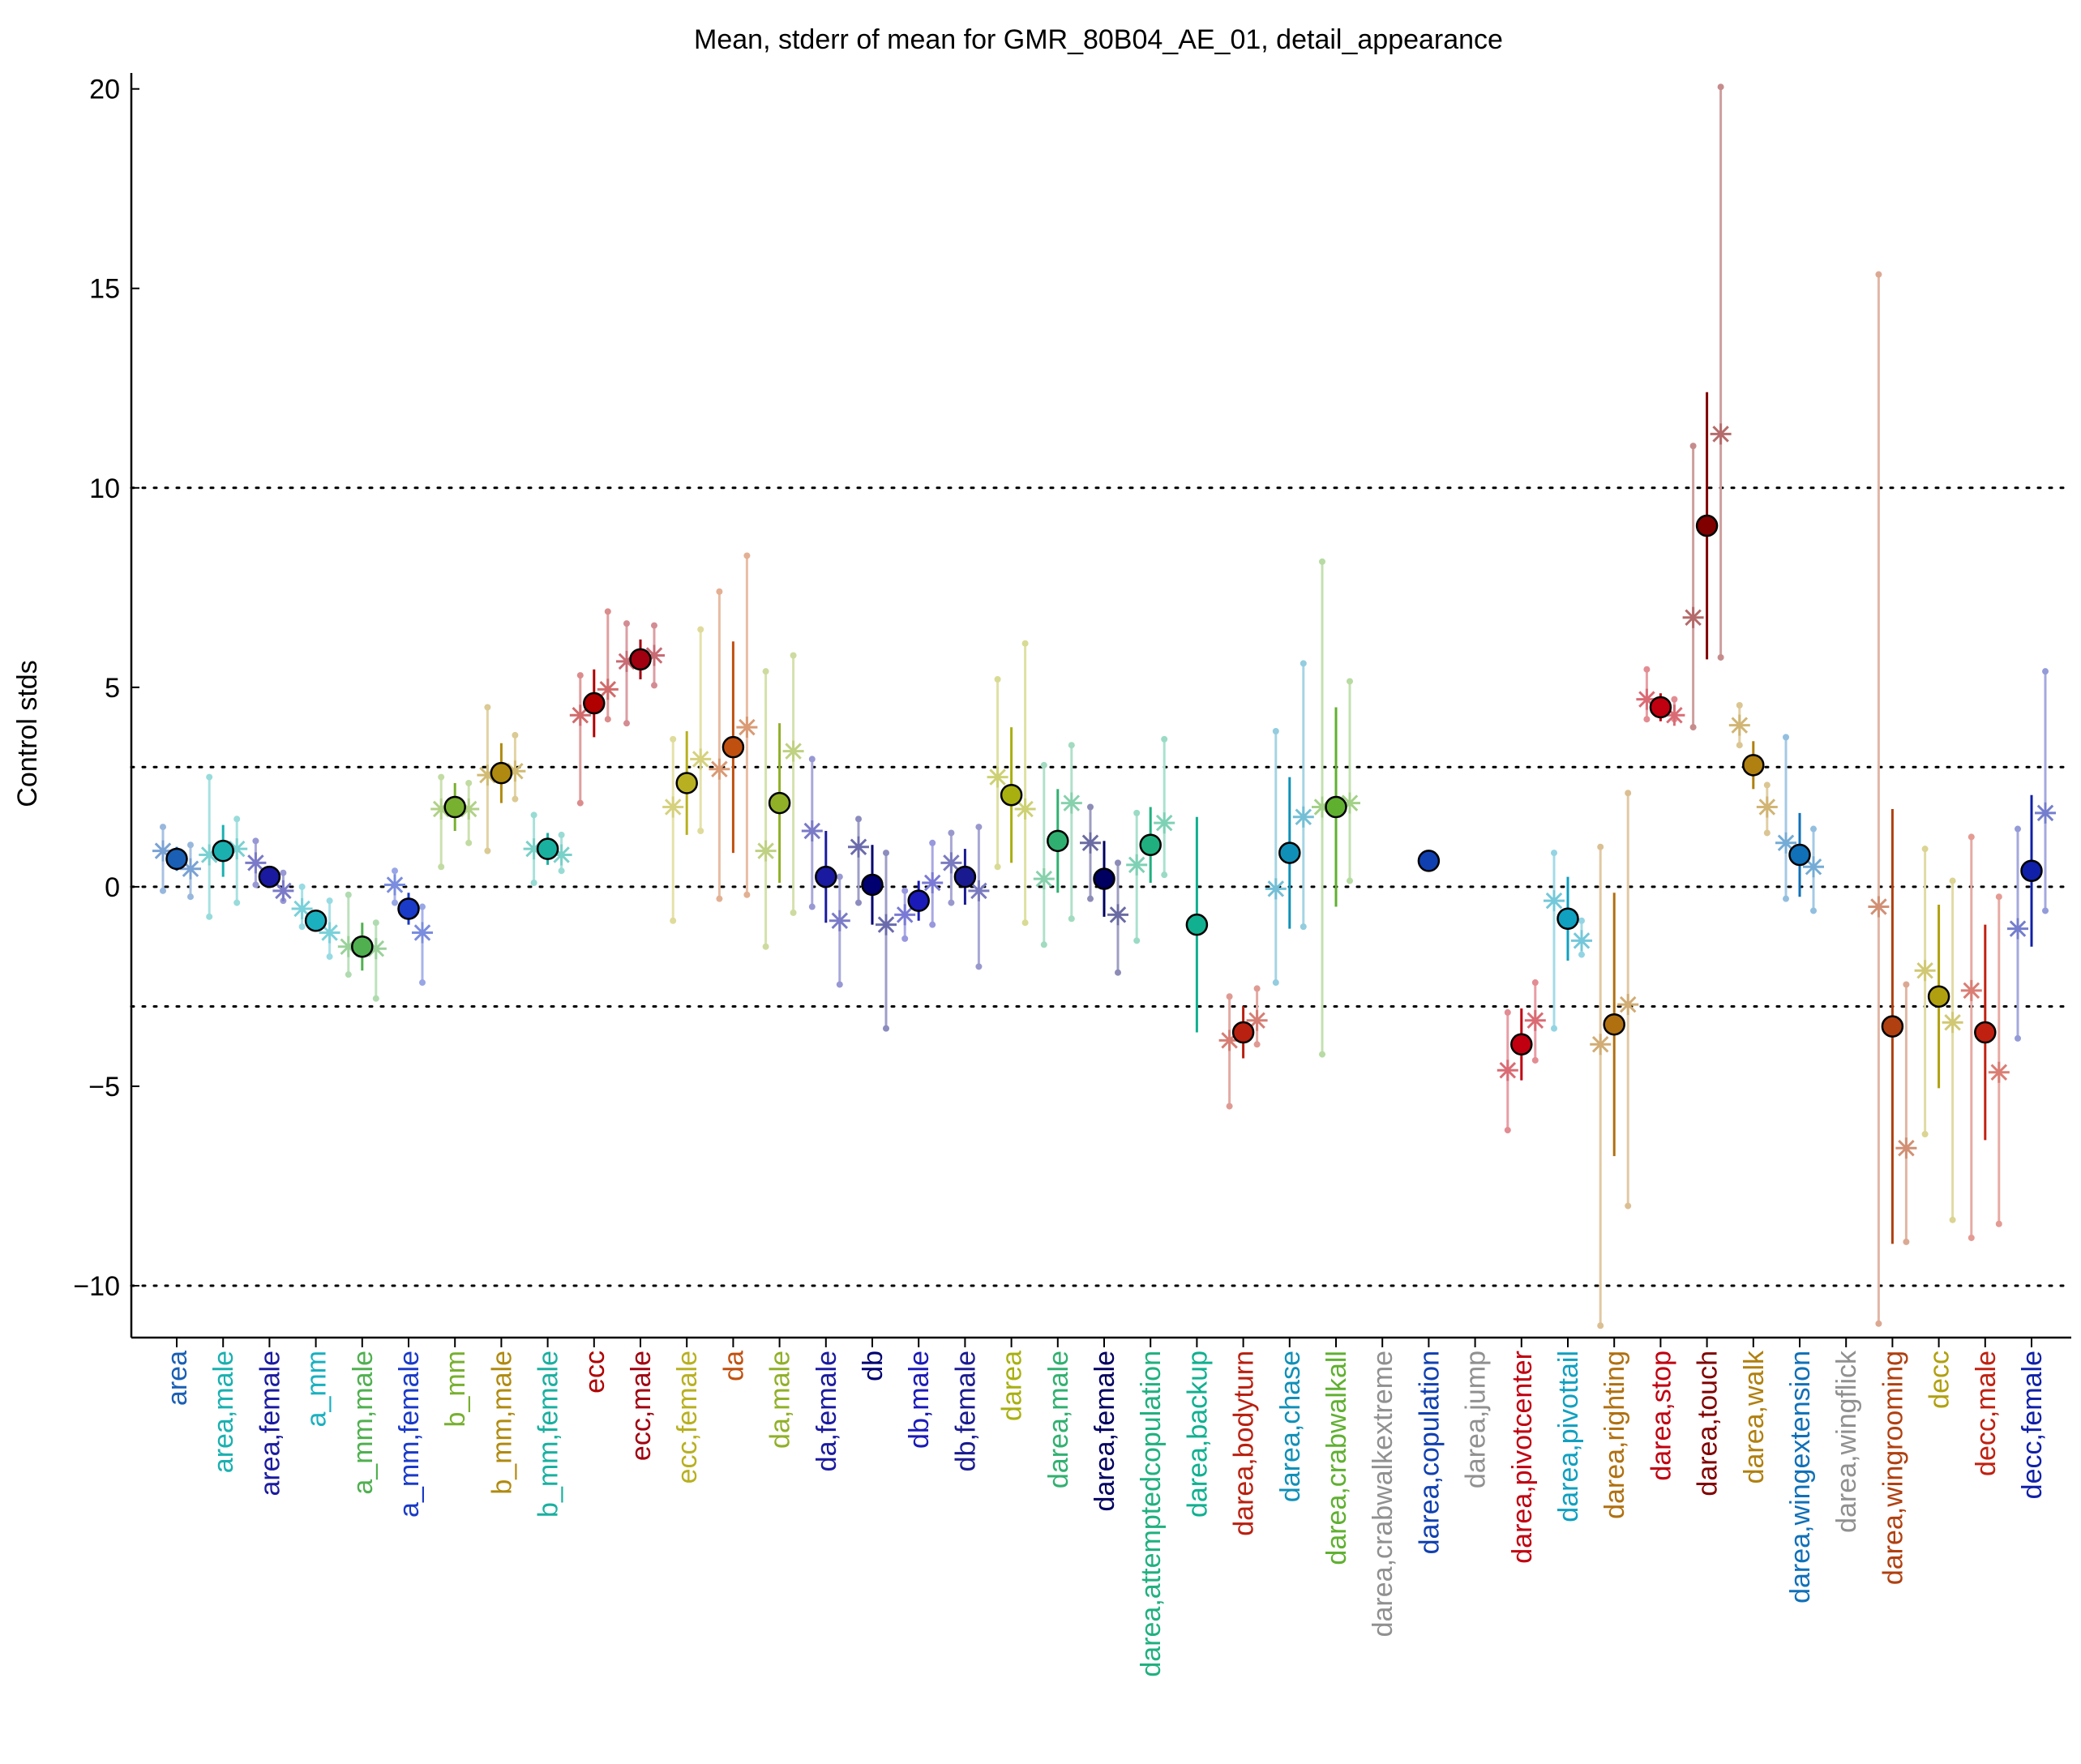 This screenshot has height=1764, width=2081. What do you see at coordinates (1012, 1386) in the screenshot?
I see `x-tick-label: darea` at bounding box center [1012, 1386].